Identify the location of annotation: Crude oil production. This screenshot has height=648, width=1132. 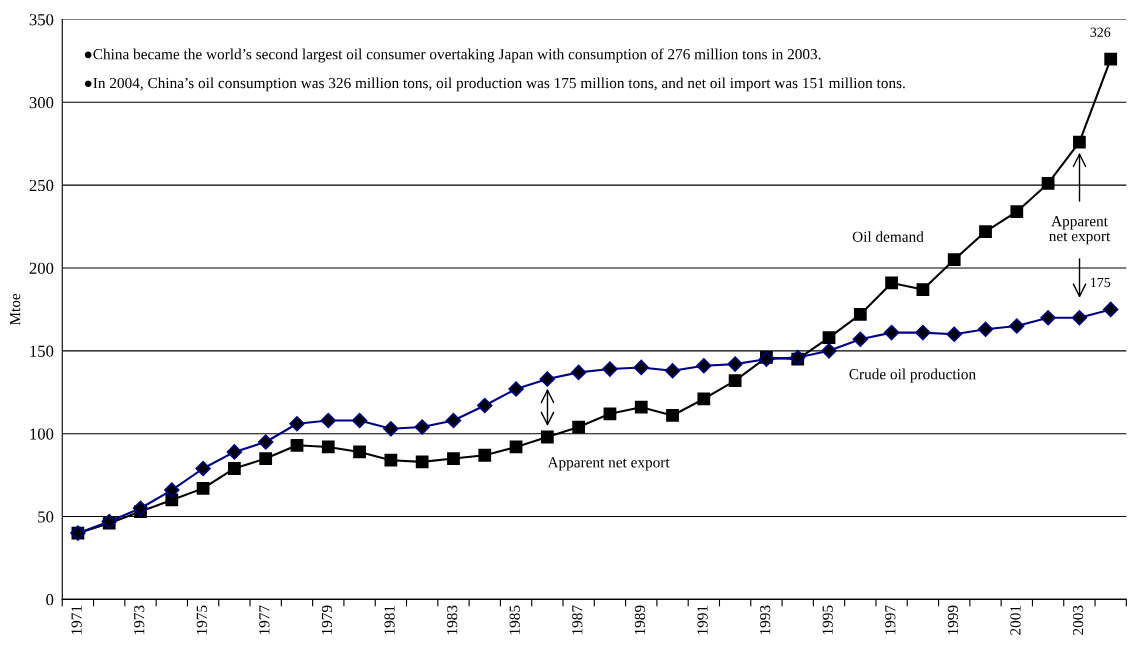
(912, 375).